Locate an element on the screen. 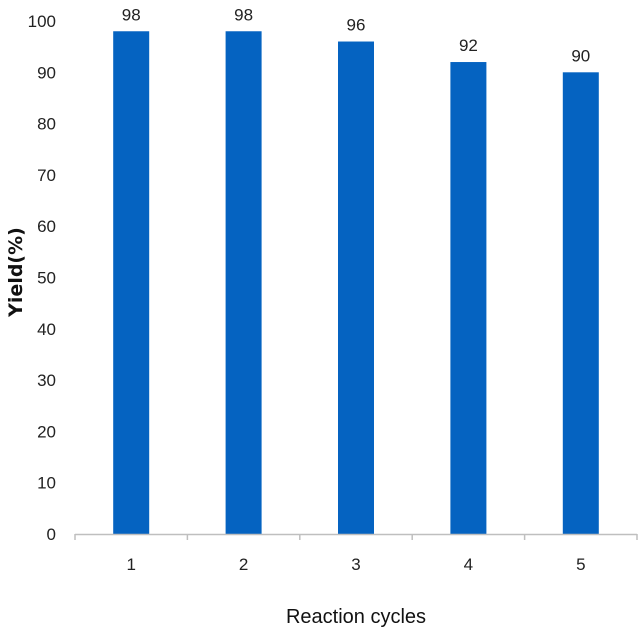 The height and width of the screenshot is (640, 640). y-tick-label-10: 10 is located at coordinates (46, 483).